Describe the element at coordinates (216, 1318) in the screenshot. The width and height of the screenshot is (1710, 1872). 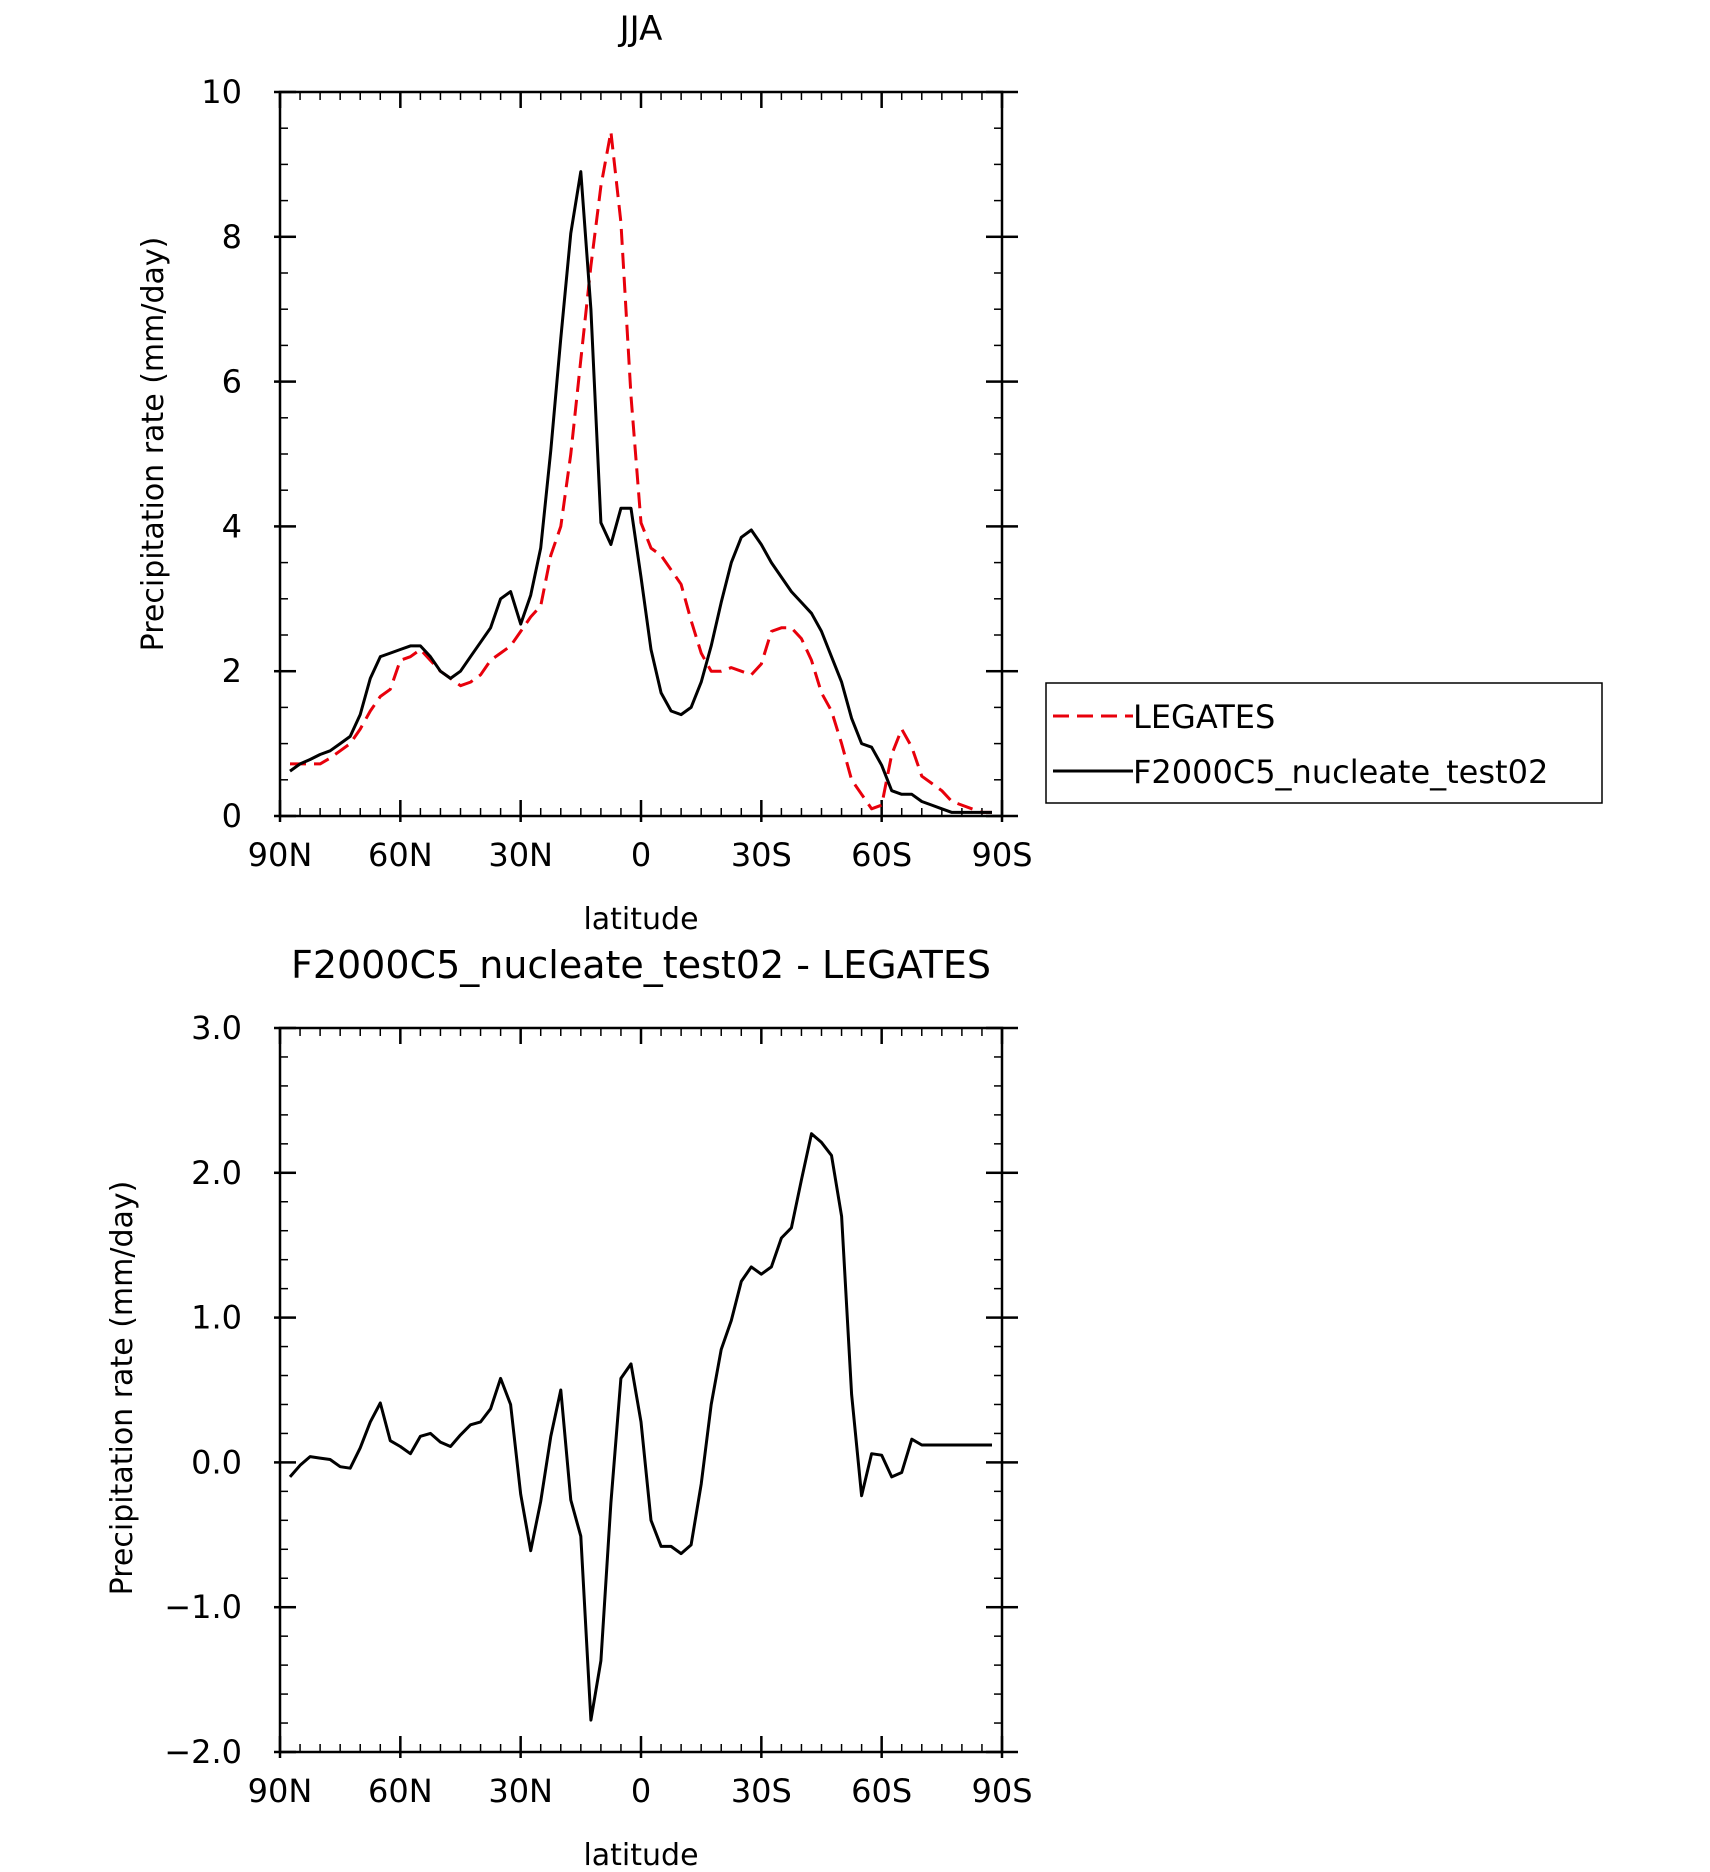
I see `y-tick-label: 1.0` at that location.